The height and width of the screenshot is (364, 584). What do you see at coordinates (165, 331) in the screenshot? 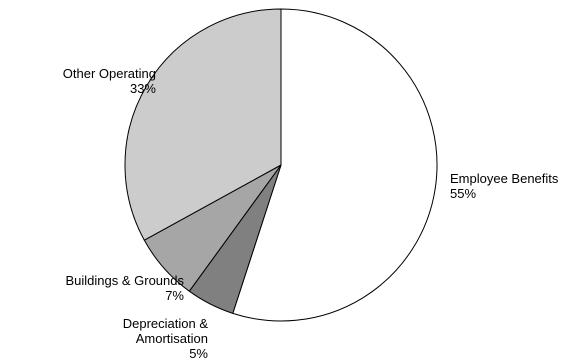
I see `slice-label: Depreciation & Amortisation` at bounding box center [165, 331].